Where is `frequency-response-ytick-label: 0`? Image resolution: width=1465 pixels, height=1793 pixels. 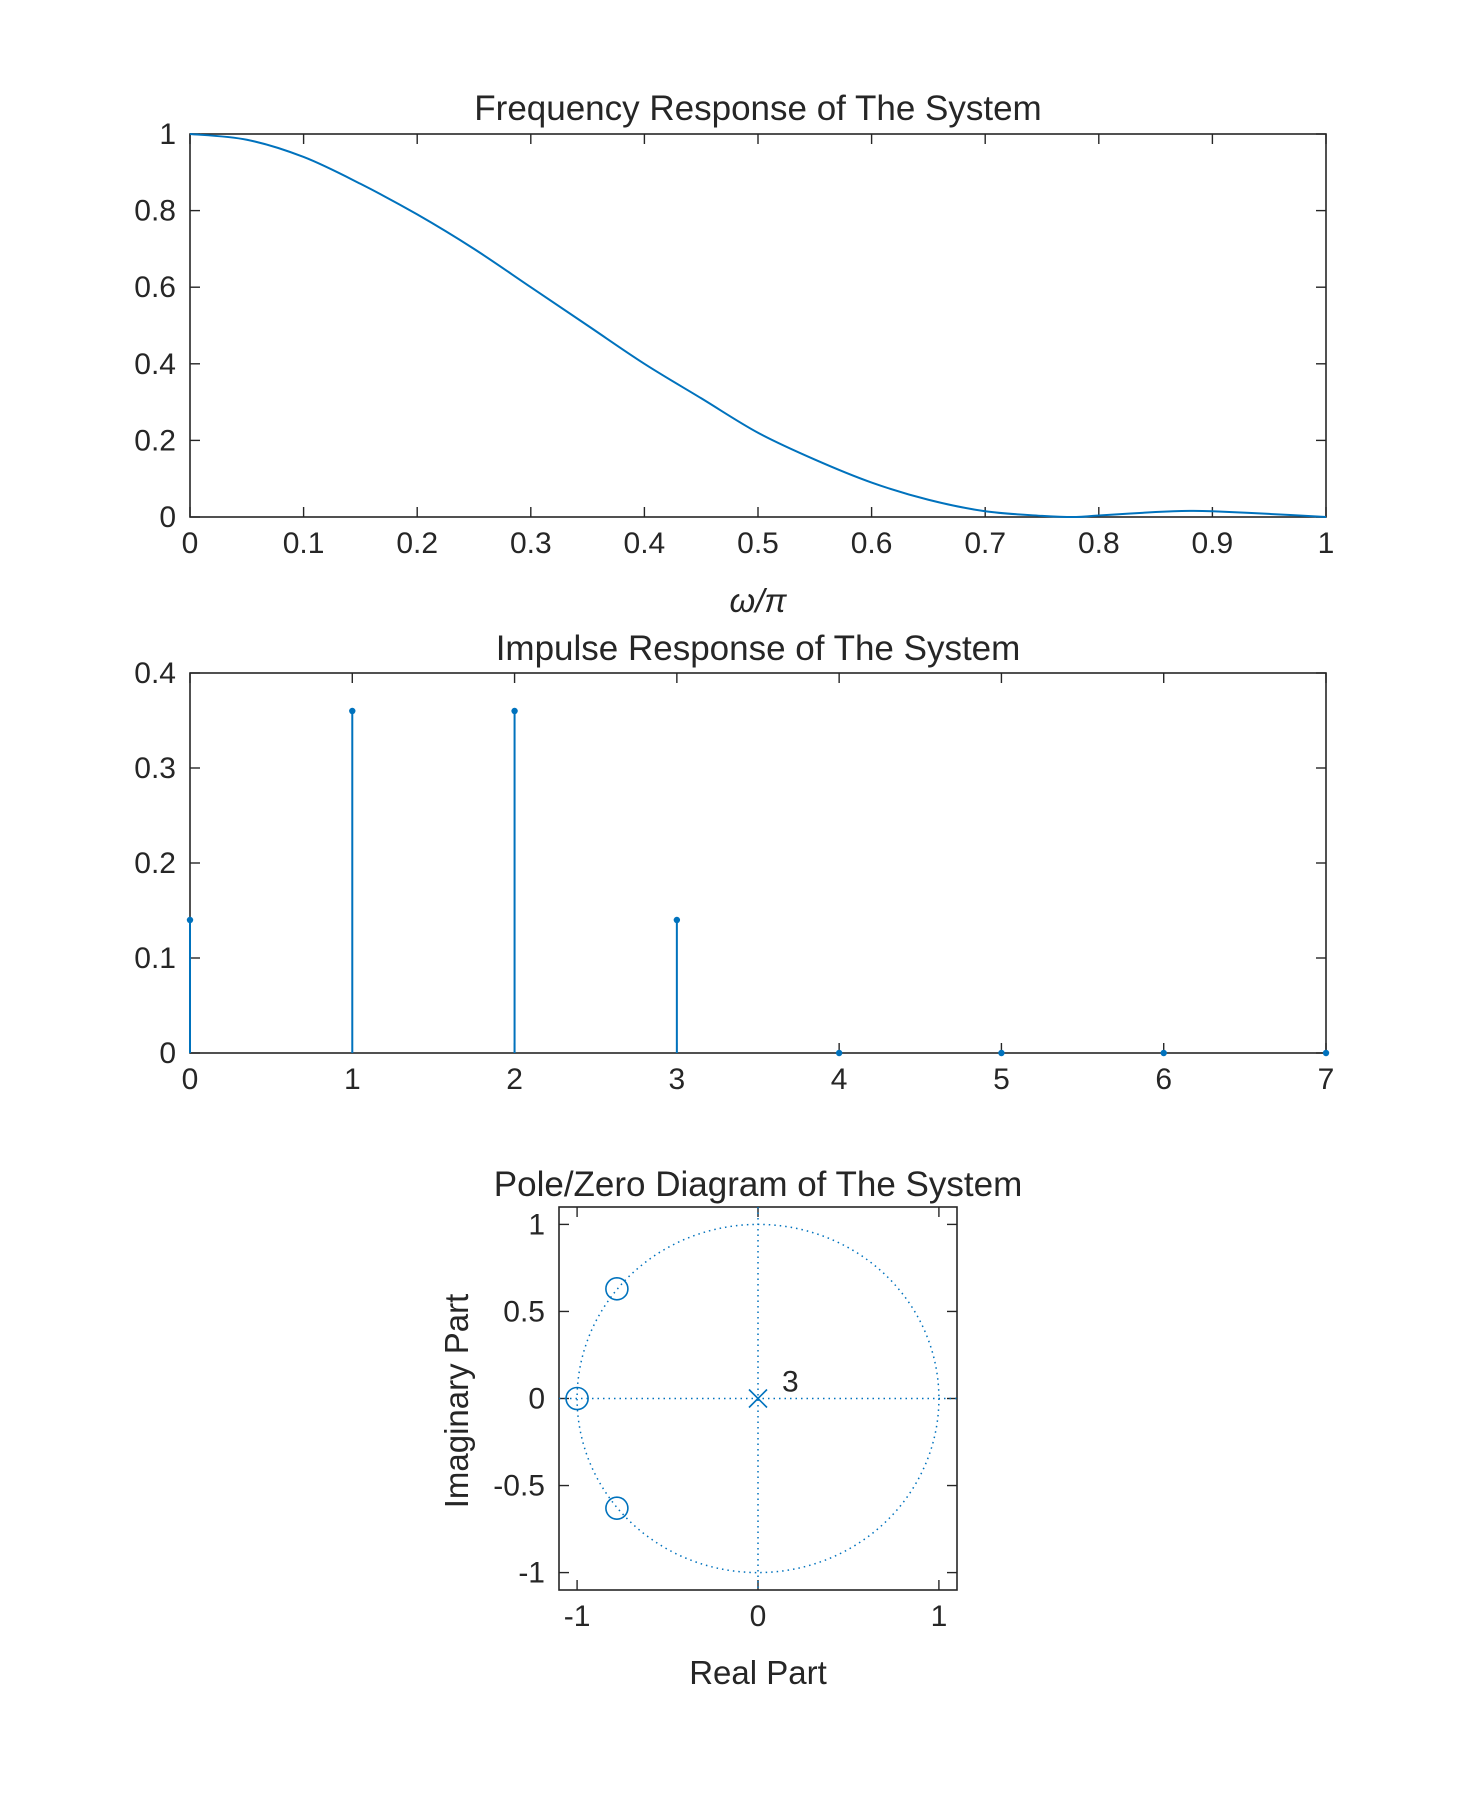
frequency-response-ytick-label: 0 is located at coordinates (167, 517).